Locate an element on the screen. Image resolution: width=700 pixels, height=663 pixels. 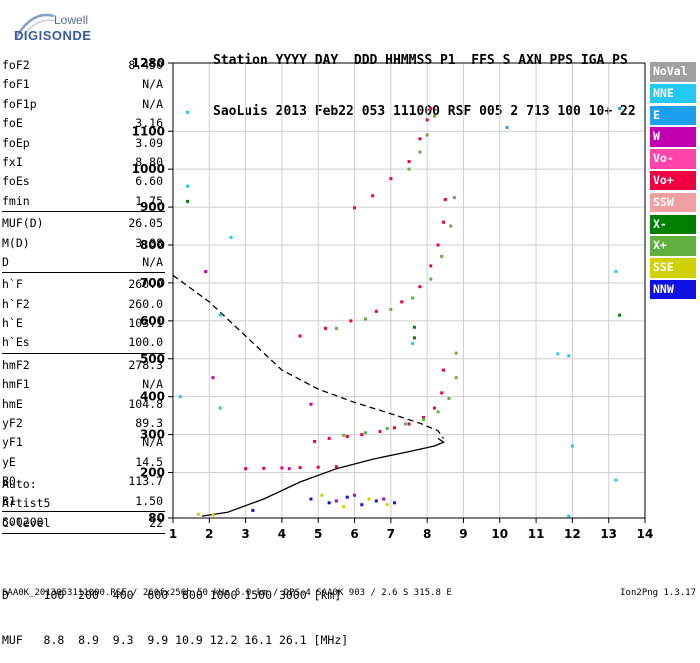
param-name: B0 is located at coordinates (9, 481).